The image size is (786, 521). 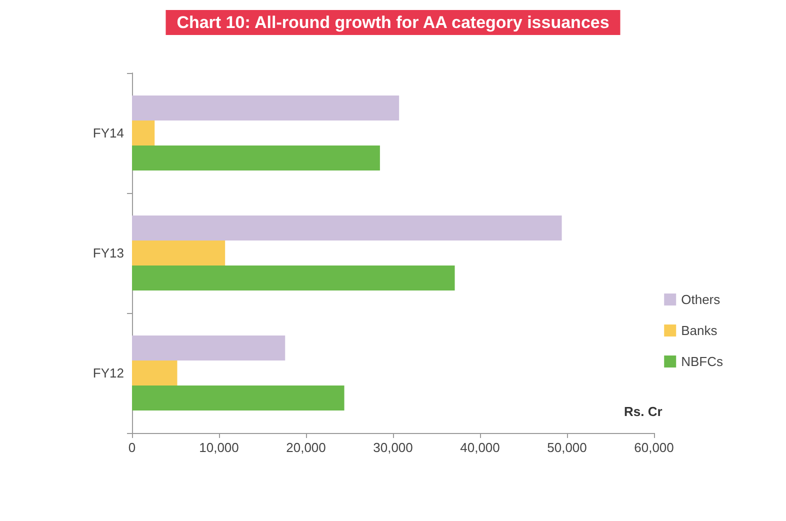 What do you see at coordinates (108, 253) in the screenshot?
I see `y-tick-label: FY13` at bounding box center [108, 253].